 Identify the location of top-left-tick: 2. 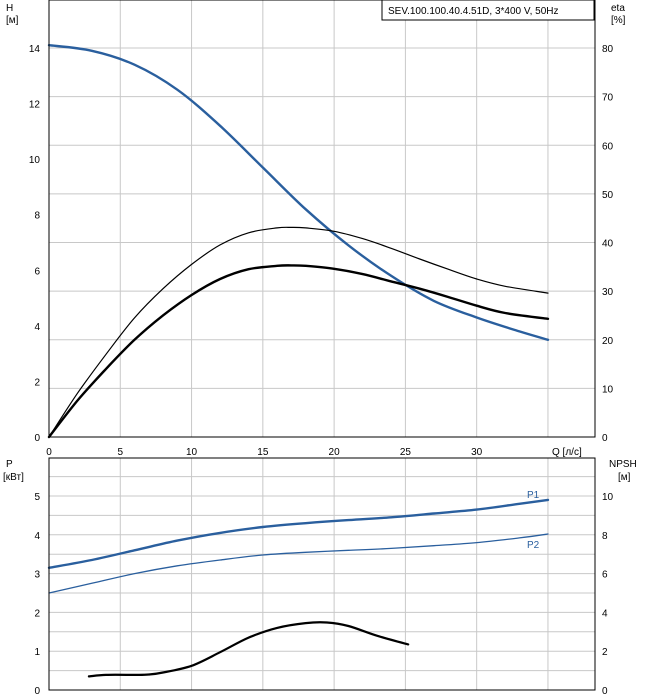
(37, 382).